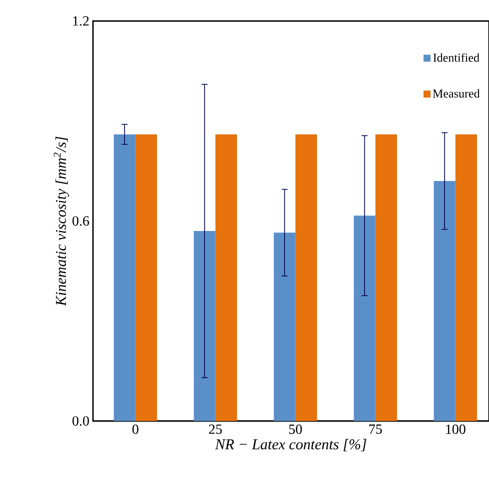 The image size is (489, 497). Describe the element at coordinates (80, 421) in the screenshot. I see `y-tick-label: 0.0` at that location.